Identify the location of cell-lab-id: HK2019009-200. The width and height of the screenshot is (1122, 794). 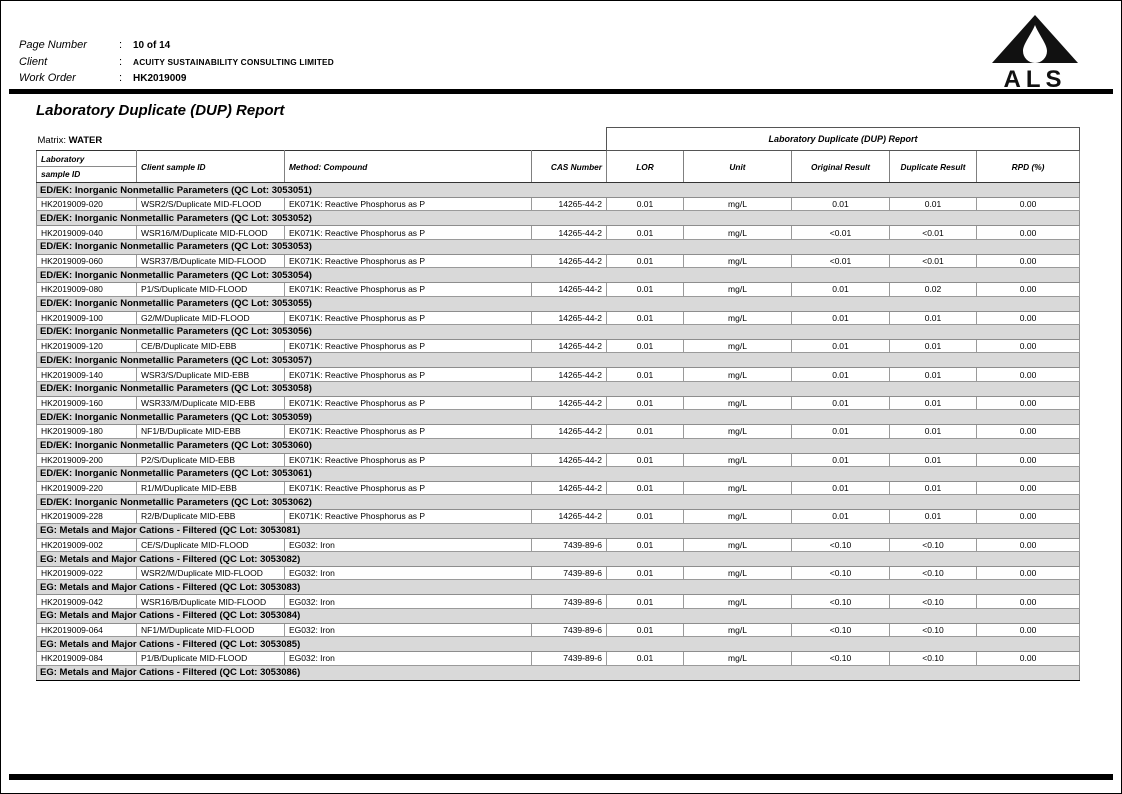
(86, 460).